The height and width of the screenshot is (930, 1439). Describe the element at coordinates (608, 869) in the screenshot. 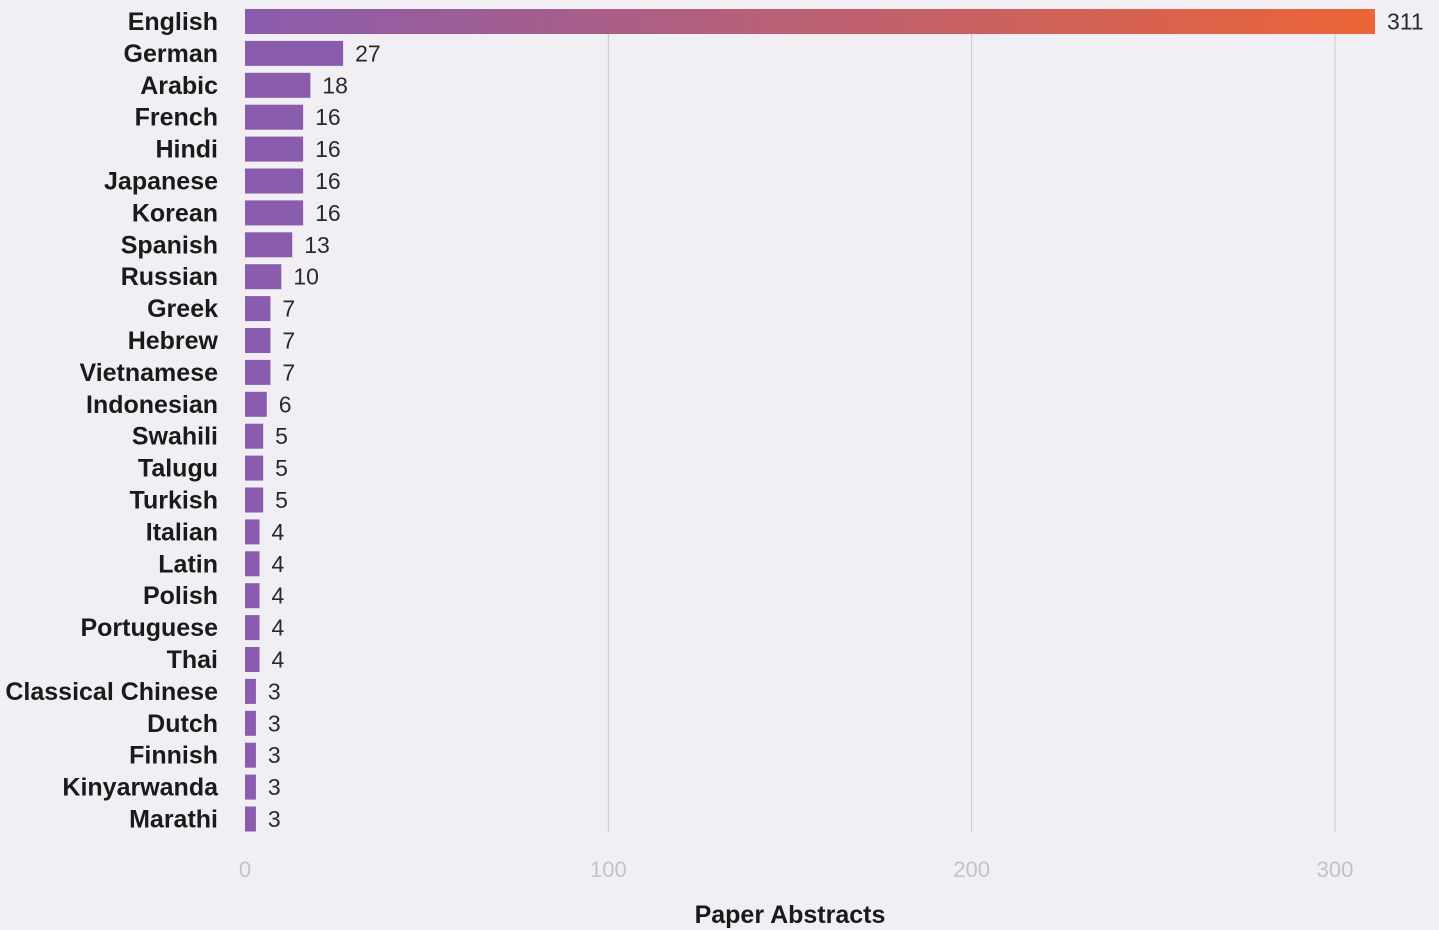

I see `x-tick-100: 100` at that location.